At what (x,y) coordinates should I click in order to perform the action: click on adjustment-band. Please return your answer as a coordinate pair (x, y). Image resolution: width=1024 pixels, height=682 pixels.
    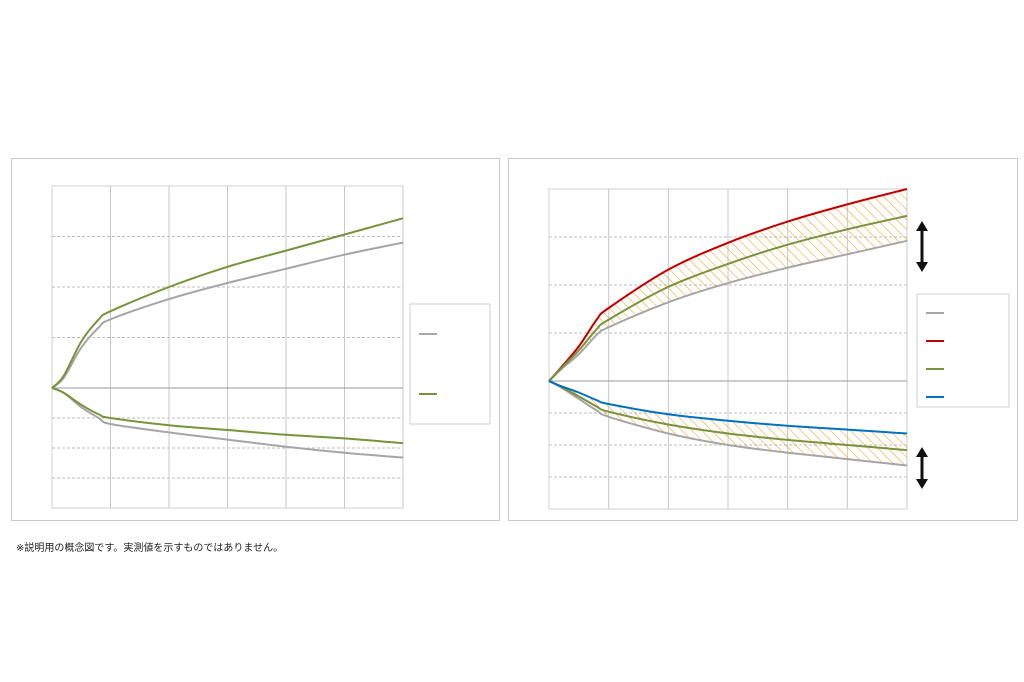
    Looking at the image, I should click on (728, 423).